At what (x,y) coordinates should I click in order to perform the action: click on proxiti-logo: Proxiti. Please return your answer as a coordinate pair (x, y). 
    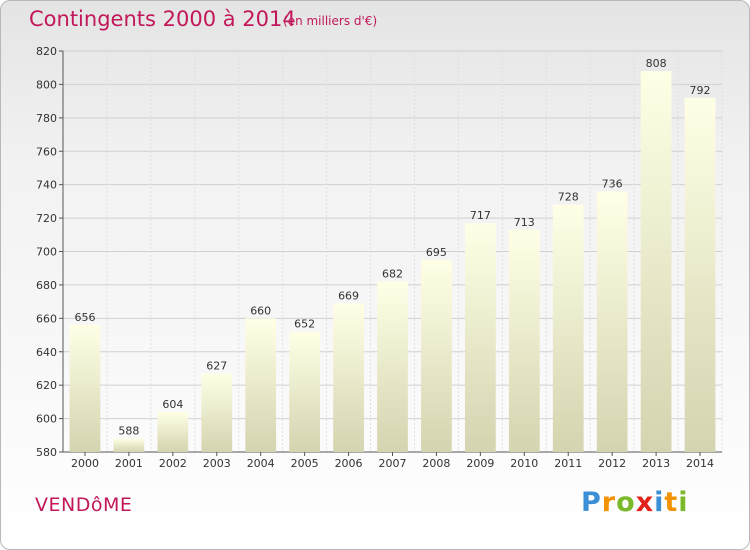
    Looking at the image, I should click on (635, 502).